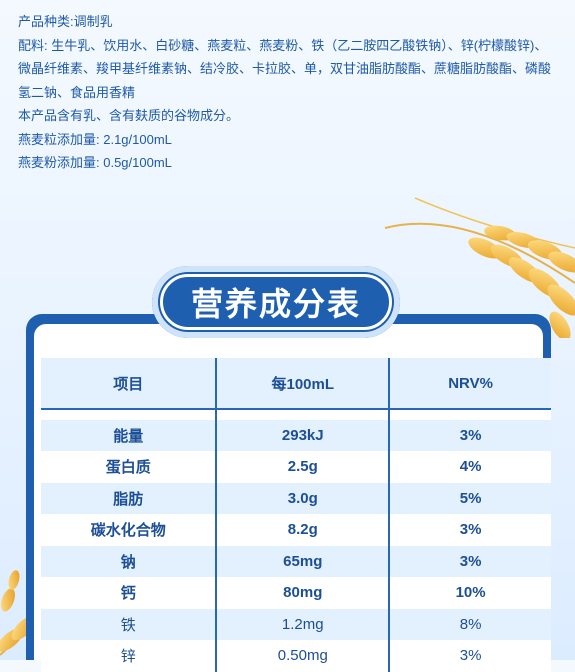  I want to click on row-item: 脂肪, so click(129, 498).